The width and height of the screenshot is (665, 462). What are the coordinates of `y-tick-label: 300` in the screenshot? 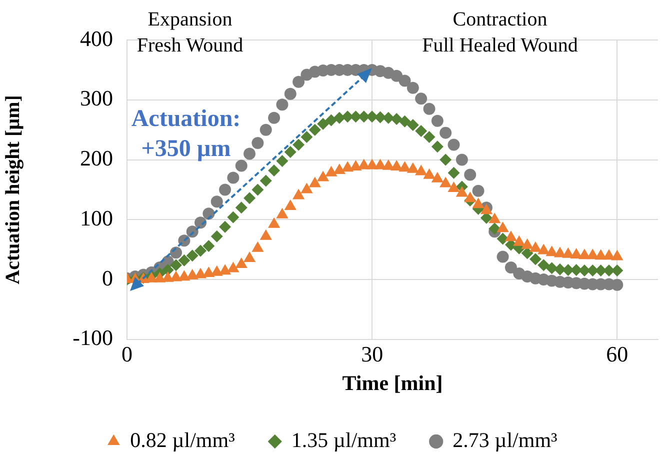 It's located at (96, 98).